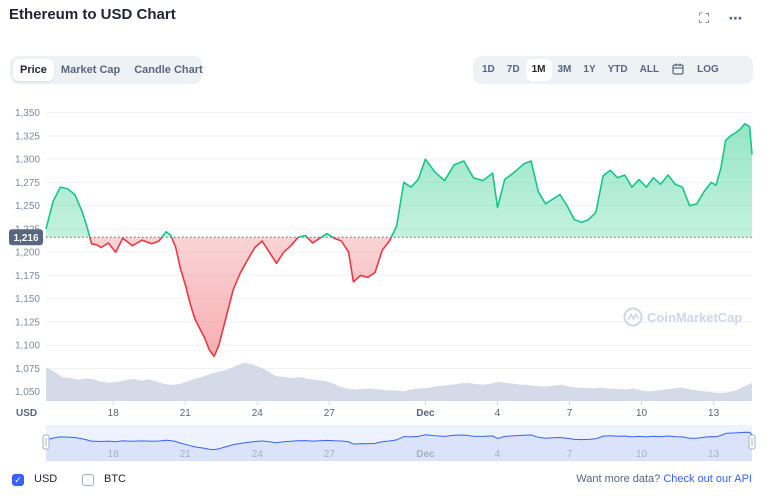 The image size is (762, 498). What do you see at coordinates (642, 413) in the screenshot?
I see `x-tick-label: 10` at bounding box center [642, 413].